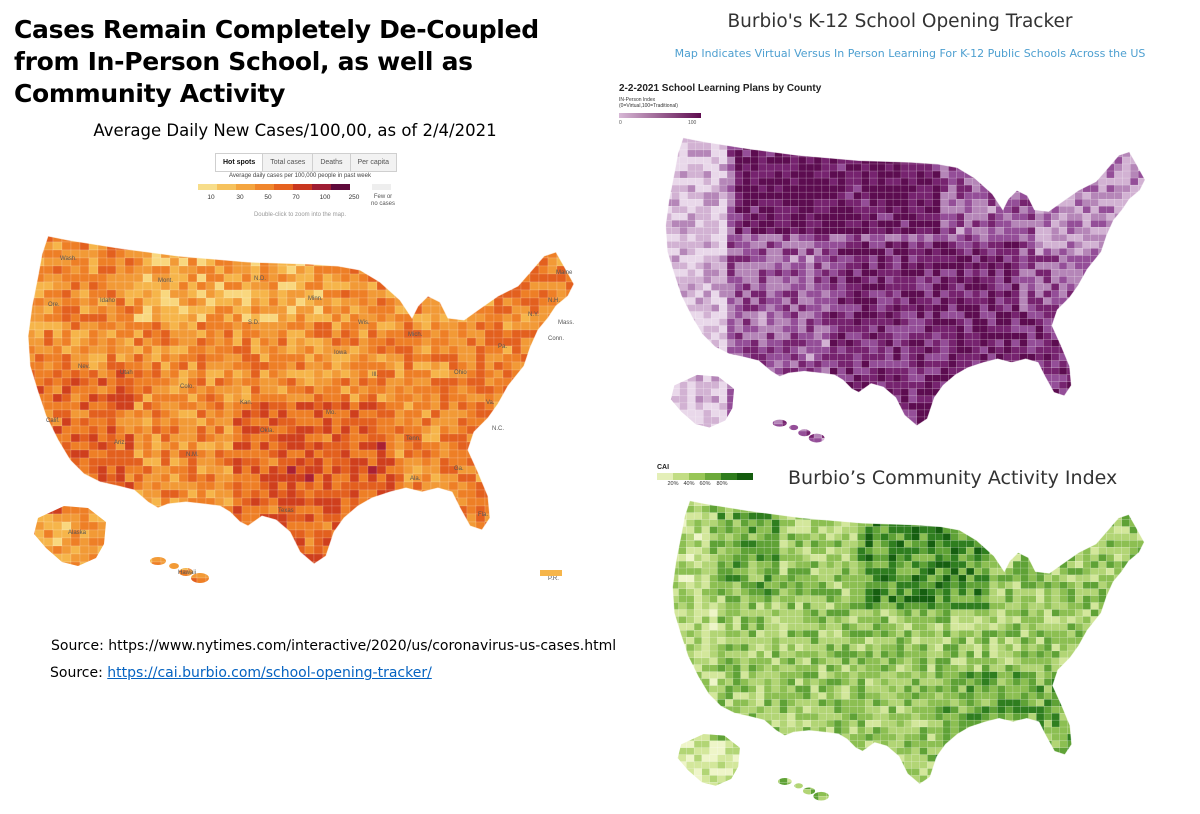  Describe the element at coordinates (332, 162) in the screenshot. I see `tab-deaths: Deaths` at that location.